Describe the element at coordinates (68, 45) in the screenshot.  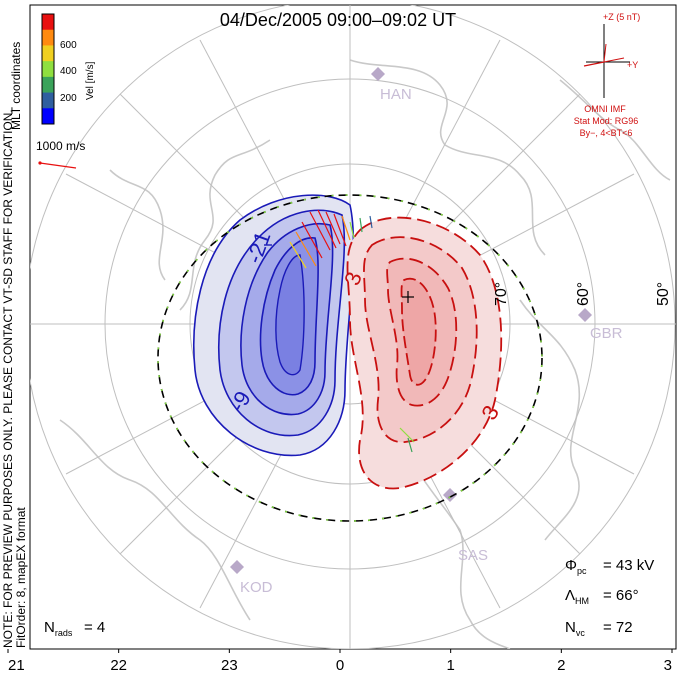
I see `colorbar-tick-600: 600` at that location.